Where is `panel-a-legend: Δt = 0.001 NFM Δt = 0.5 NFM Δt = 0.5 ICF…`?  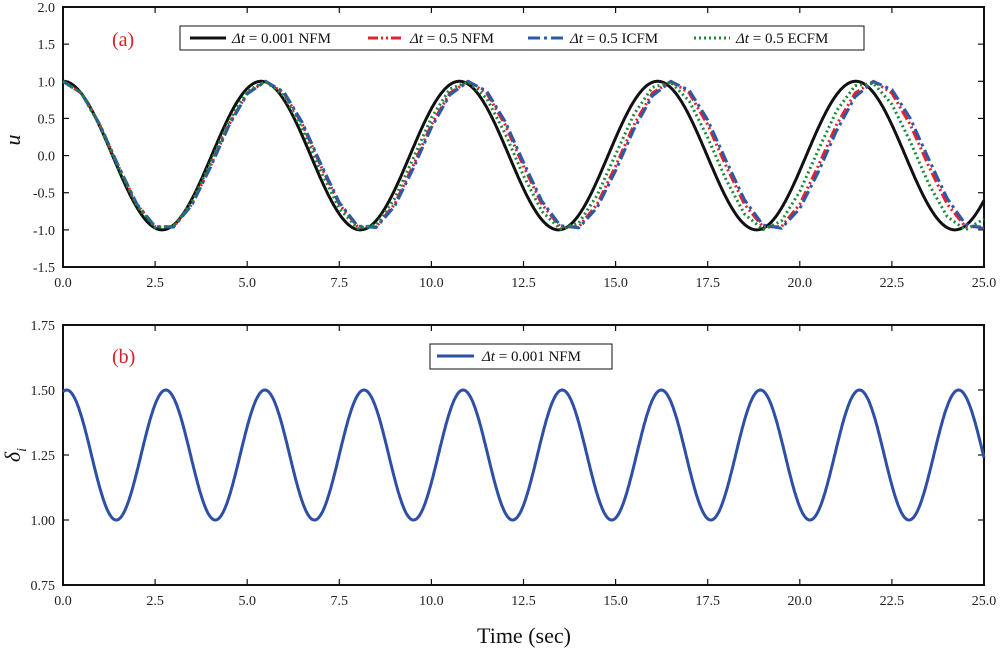
panel-a-legend: Δt = 0.001 NFM Δt = 0.5 NFM Δt = 0.5 ICF… is located at coordinates (522, 38).